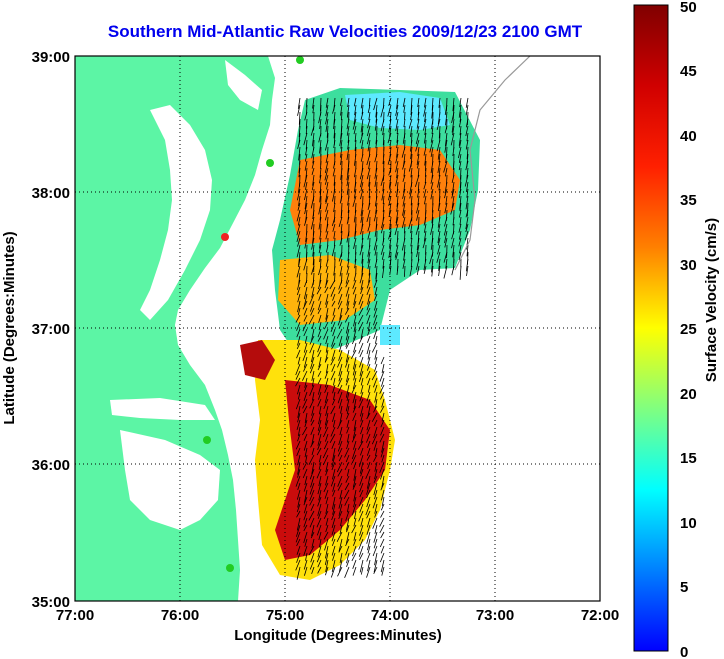 The height and width of the screenshot is (659, 724). I want to click on x-tick-label: 73:00, so click(495, 615).